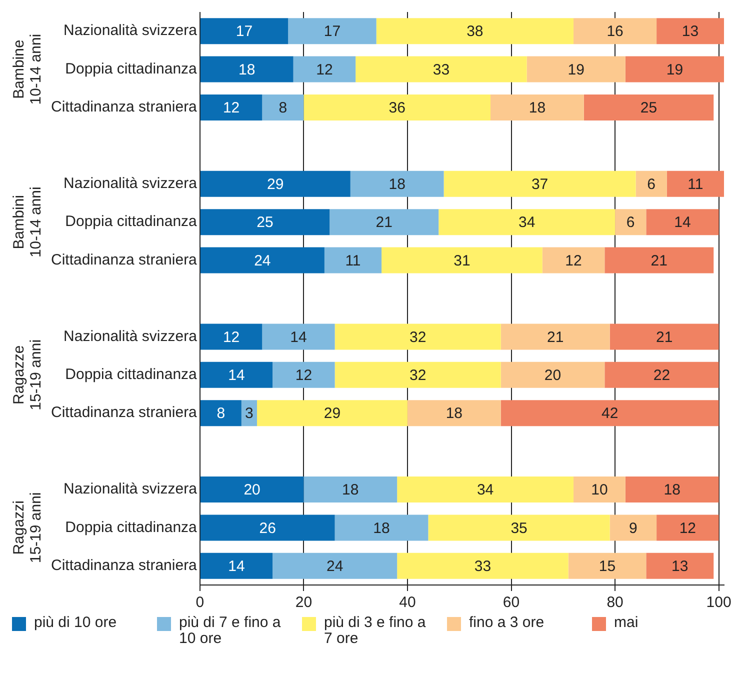 The height and width of the screenshot is (675, 740). What do you see at coordinates (27, 69) in the screenshot?
I see `text: Bambine 10-14 anni` at bounding box center [27, 69].